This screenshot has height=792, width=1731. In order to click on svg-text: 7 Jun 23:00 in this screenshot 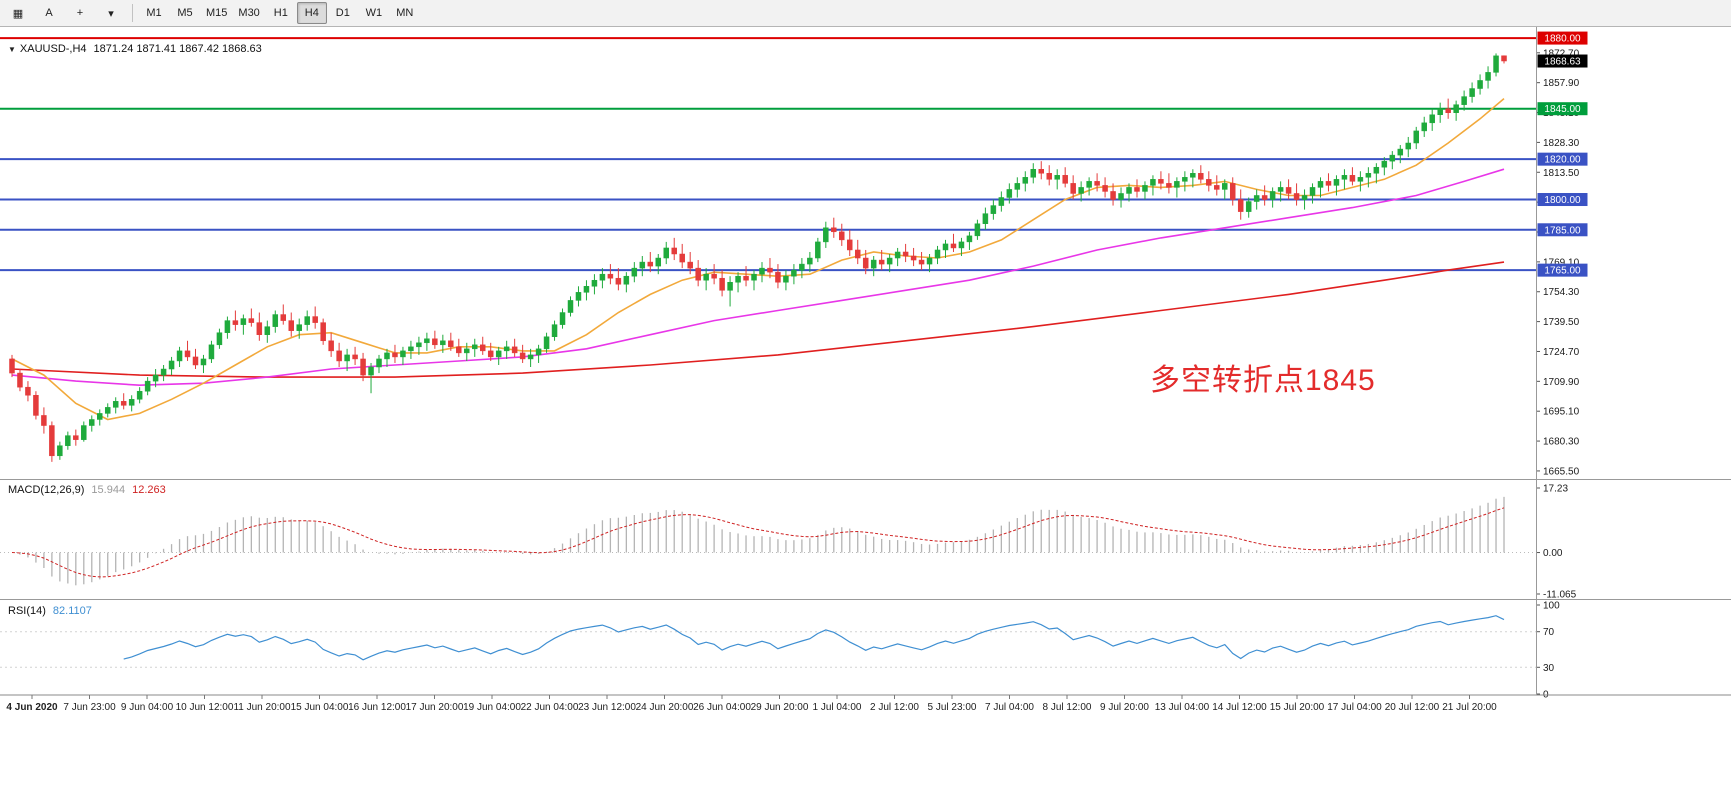, I will do `click(89, 707)`.